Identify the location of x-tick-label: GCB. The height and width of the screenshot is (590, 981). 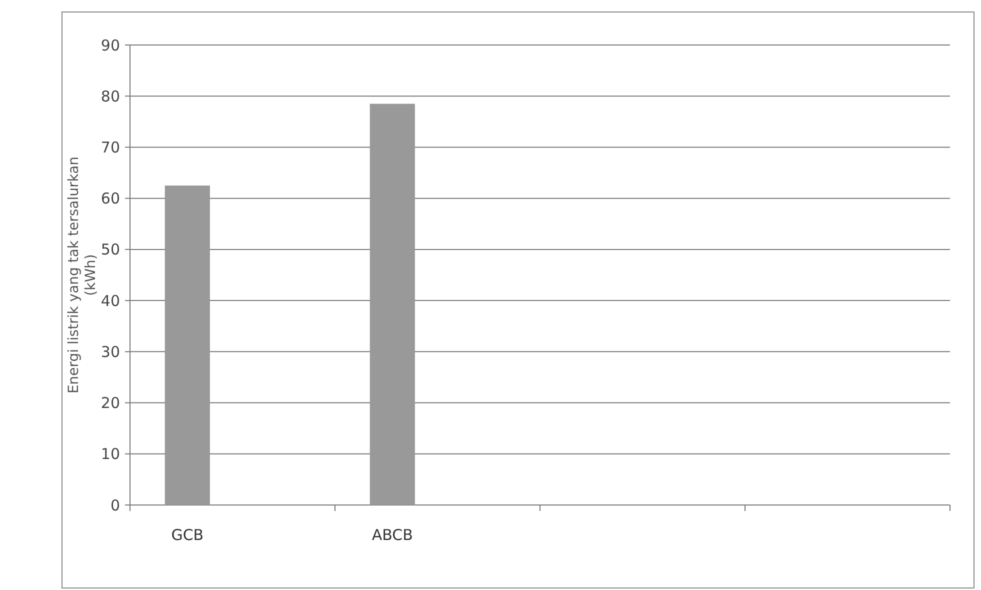
(187, 535).